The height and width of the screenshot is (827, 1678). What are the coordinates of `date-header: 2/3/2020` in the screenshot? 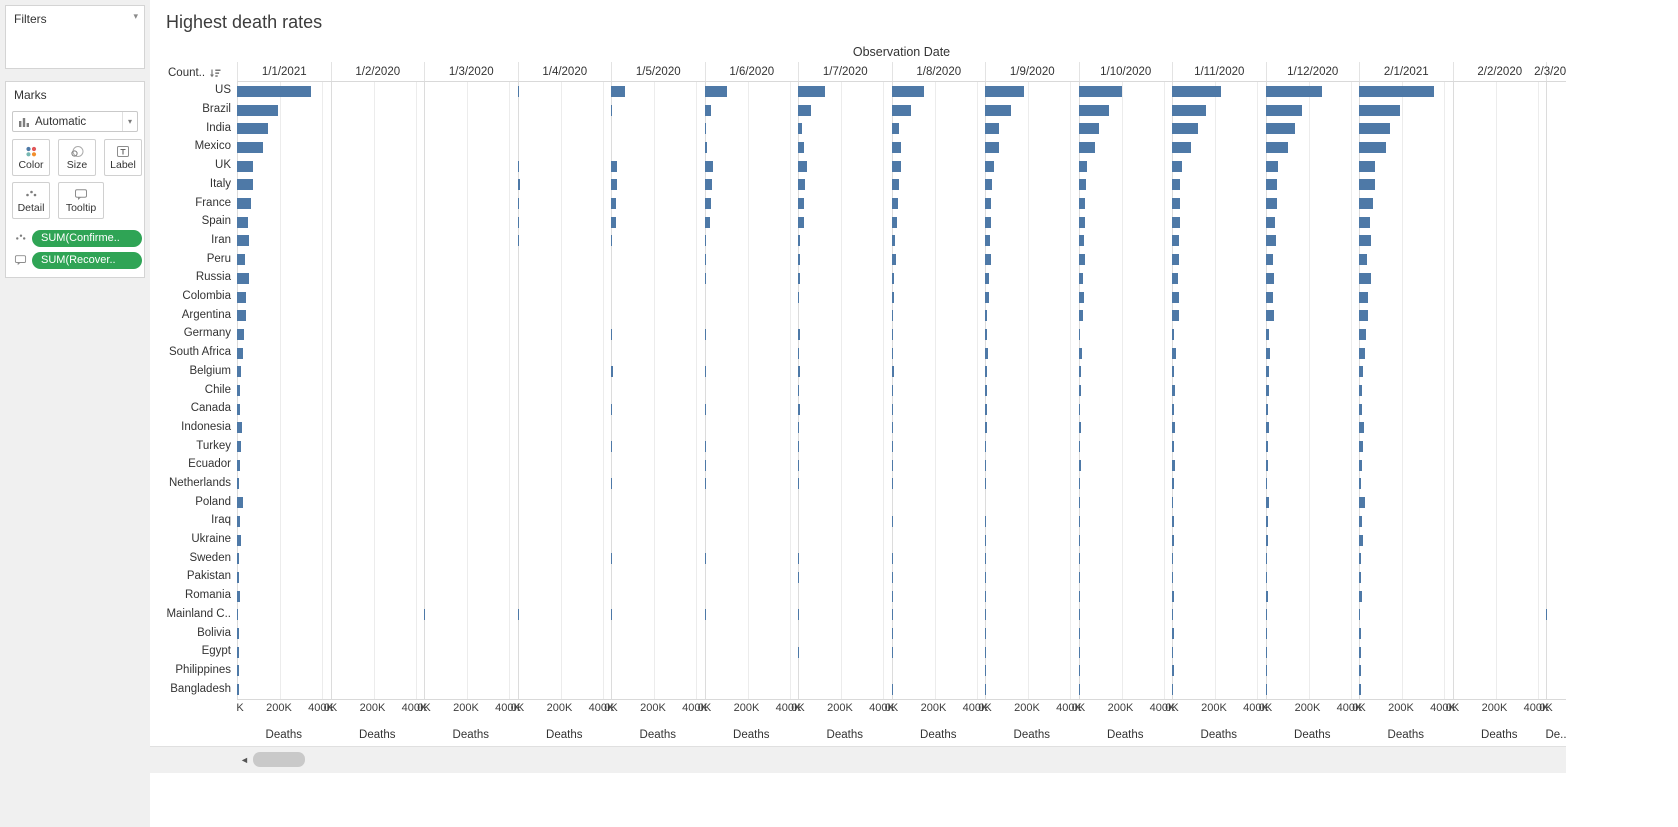 It's located at (1550, 72).